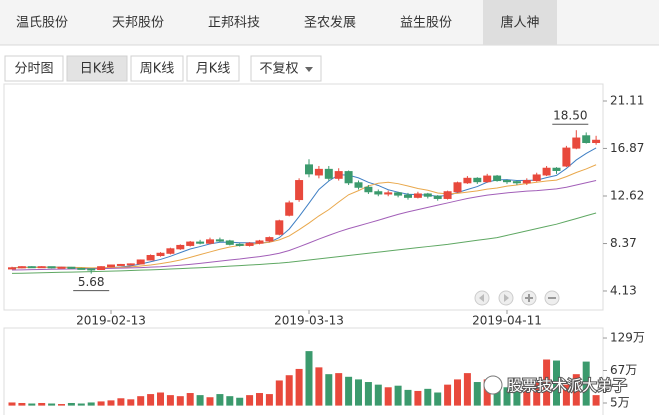 The image size is (659, 415). I want to click on stock-tab: 益生股份, so click(426, 23).